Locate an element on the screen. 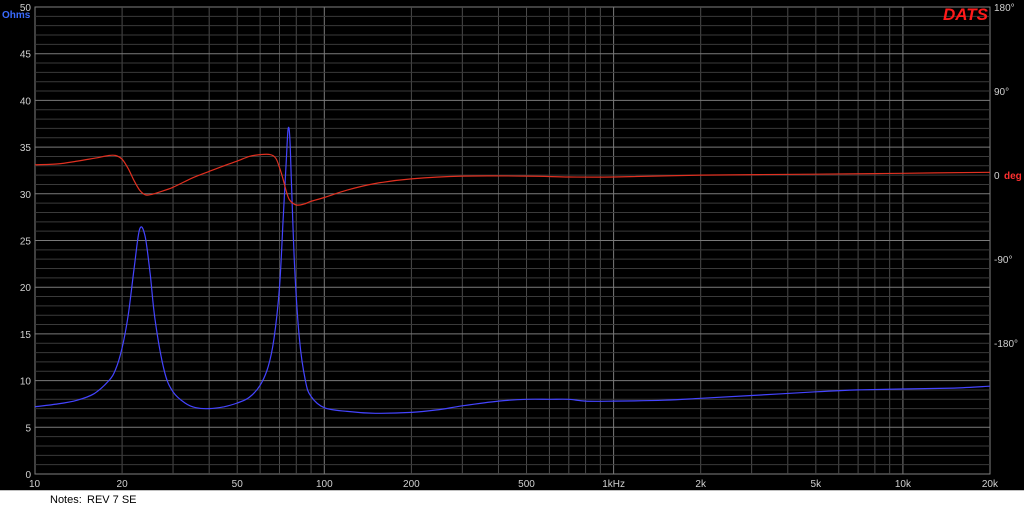 The image size is (1024, 510). y-left-tick-label: 45 is located at coordinates (26, 55).